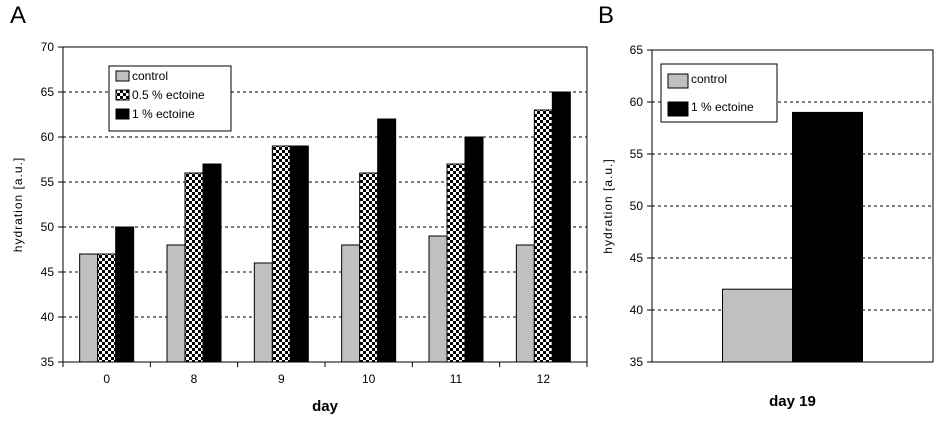 The width and height of the screenshot is (947, 421). What do you see at coordinates (48, 47) in the screenshot?
I see `y-tick-label: 70` at bounding box center [48, 47].